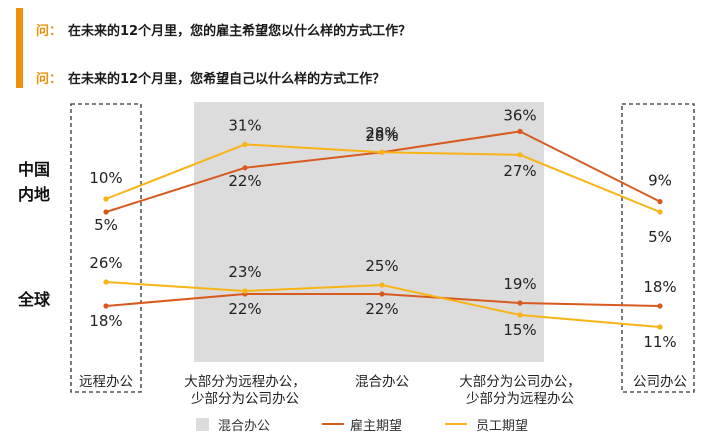 This screenshot has height=445, width=718. Describe the element at coordinates (520, 399) in the screenshot. I see `category-label: 少部分为远程办公` at that location.